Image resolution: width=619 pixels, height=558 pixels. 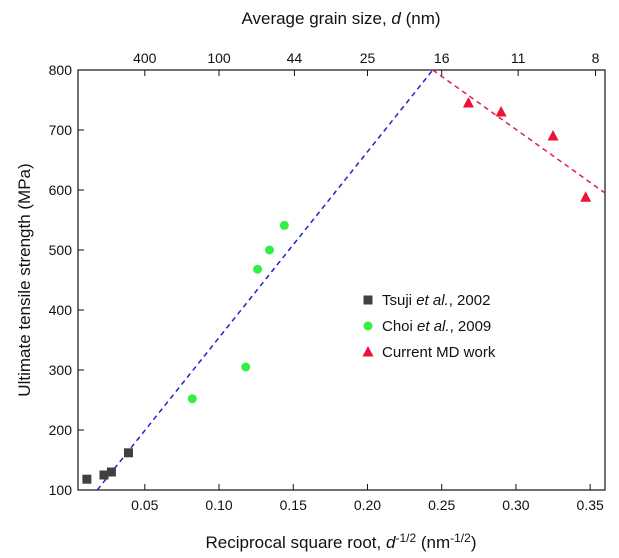 What do you see at coordinates (61, 310) in the screenshot?
I see `y-tick-label: 400` at bounding box center [61, 310].